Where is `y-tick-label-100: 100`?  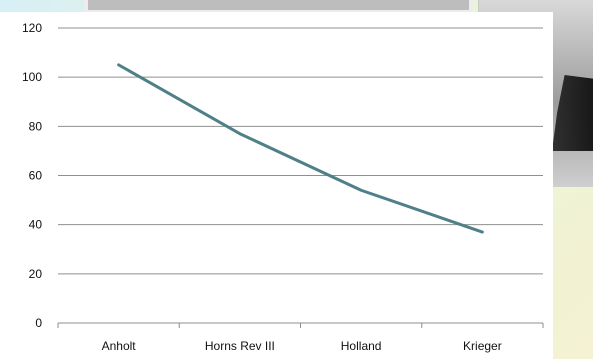 y-tick-label-100: 100 is located at coordinates (32, 77).